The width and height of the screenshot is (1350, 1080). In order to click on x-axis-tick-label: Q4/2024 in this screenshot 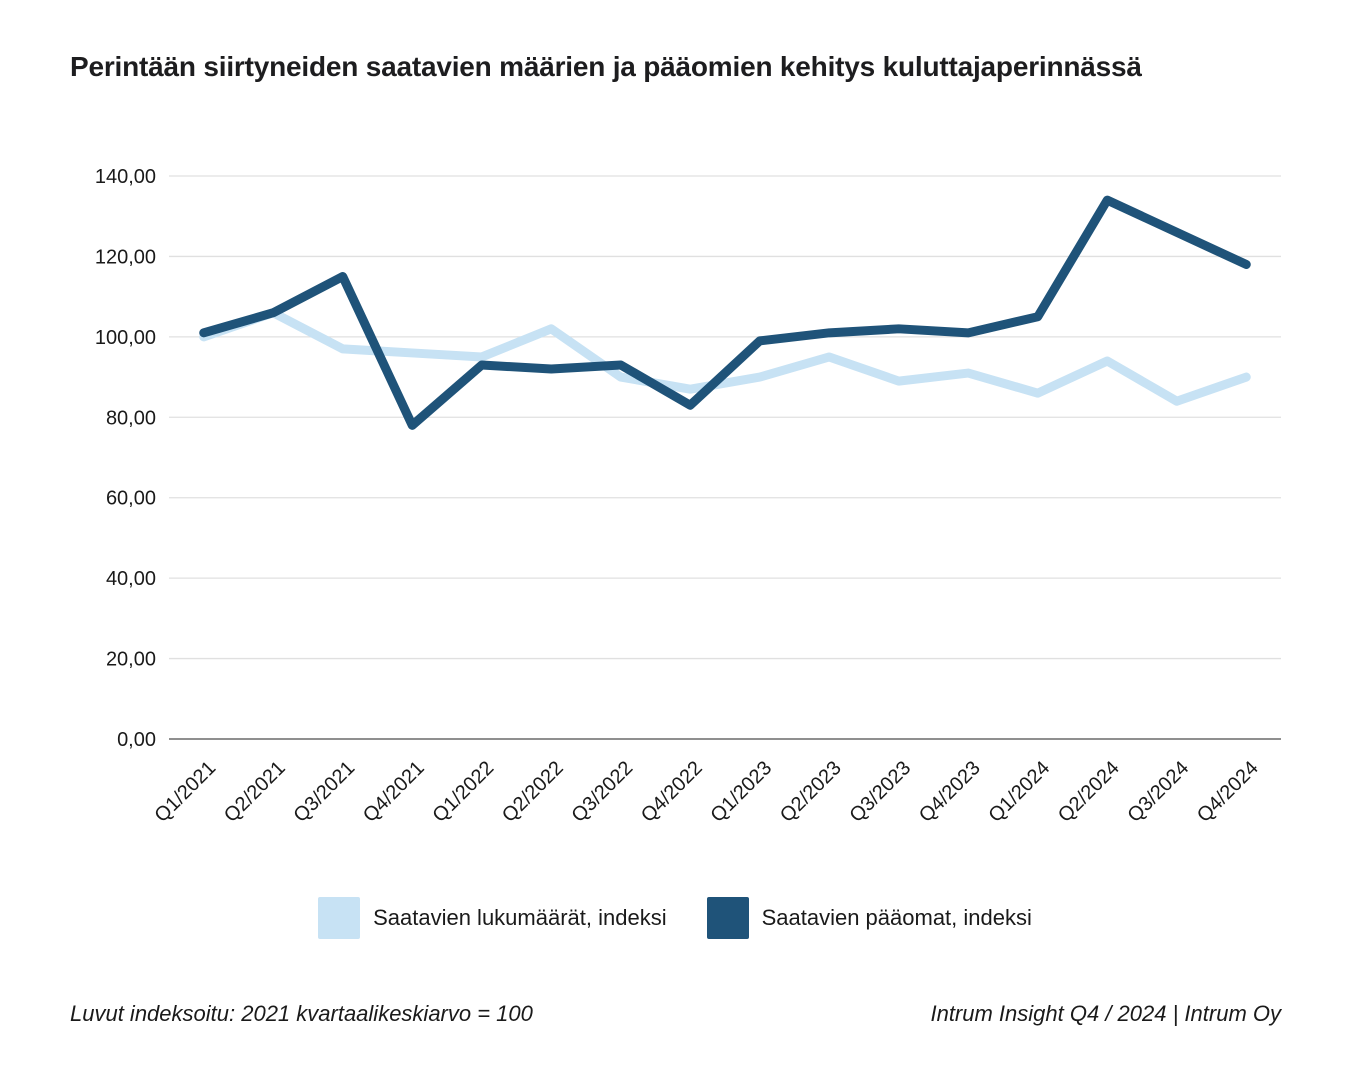, I will do `click(1228, 792)`.